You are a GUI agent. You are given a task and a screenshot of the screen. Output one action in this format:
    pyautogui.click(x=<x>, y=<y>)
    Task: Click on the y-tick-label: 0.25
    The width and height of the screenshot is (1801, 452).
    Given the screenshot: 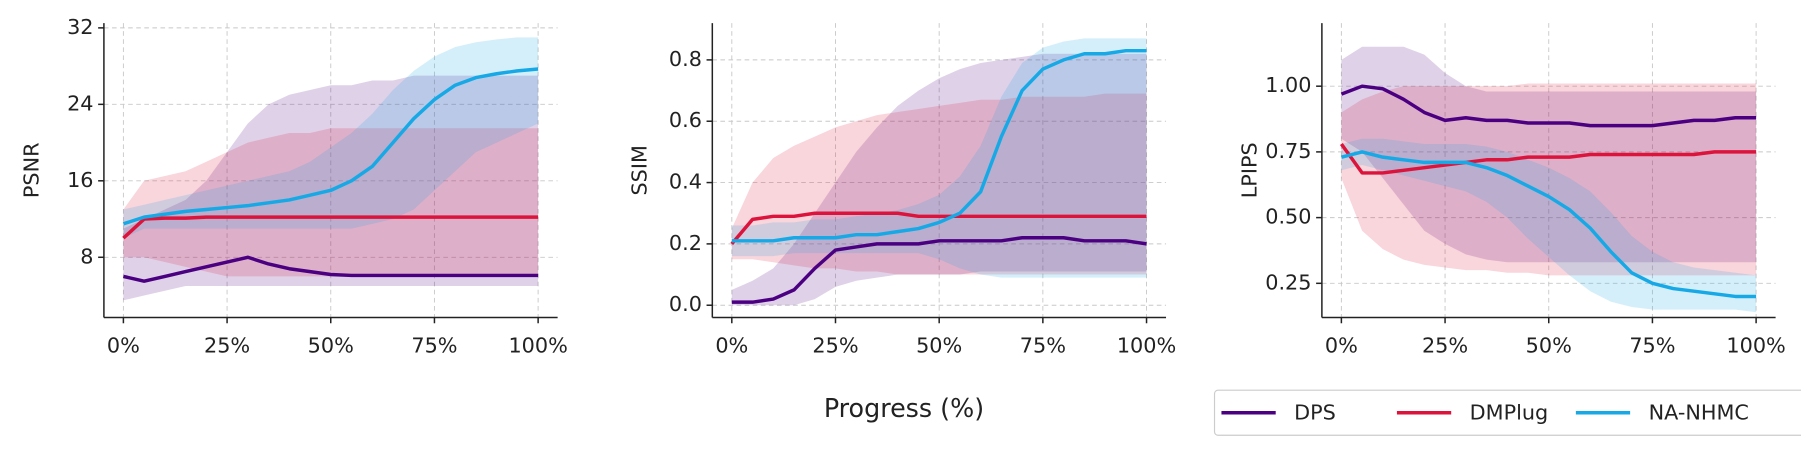 What is the action you would take?
    pyautogui.click(x=1288, y=282)
    